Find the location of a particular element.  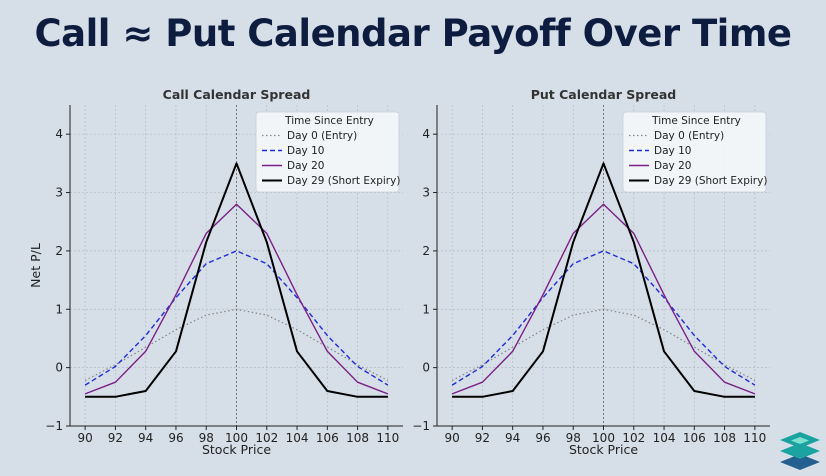

layered-stack-logo-icon is located at coordinates (800, 452).